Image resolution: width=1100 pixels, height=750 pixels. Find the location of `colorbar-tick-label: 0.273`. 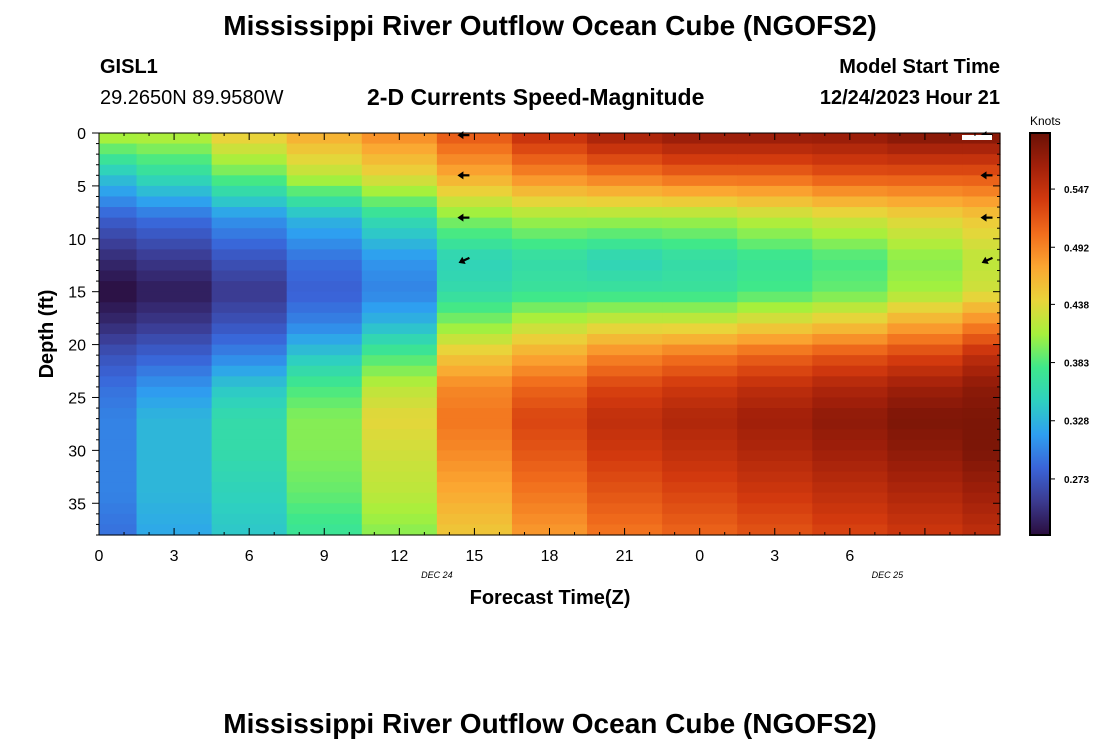

colorbar-tick-label: 0.273 is located at coordinates (1076, 480).